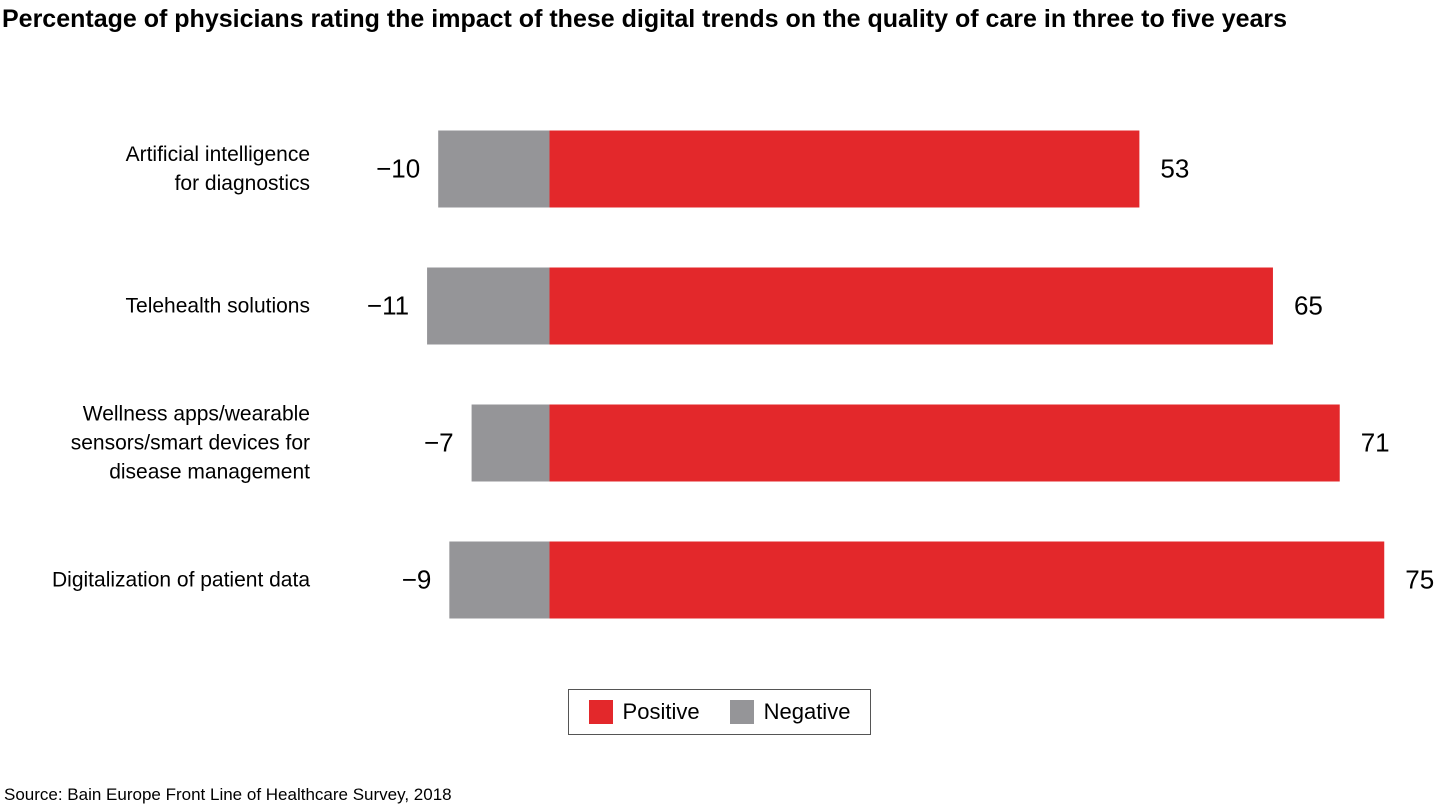 This screenshot has width=1440, height=810. Describe the element at coordinates (388, 305) in the screenshot. I see `value-label: −11` at that location.